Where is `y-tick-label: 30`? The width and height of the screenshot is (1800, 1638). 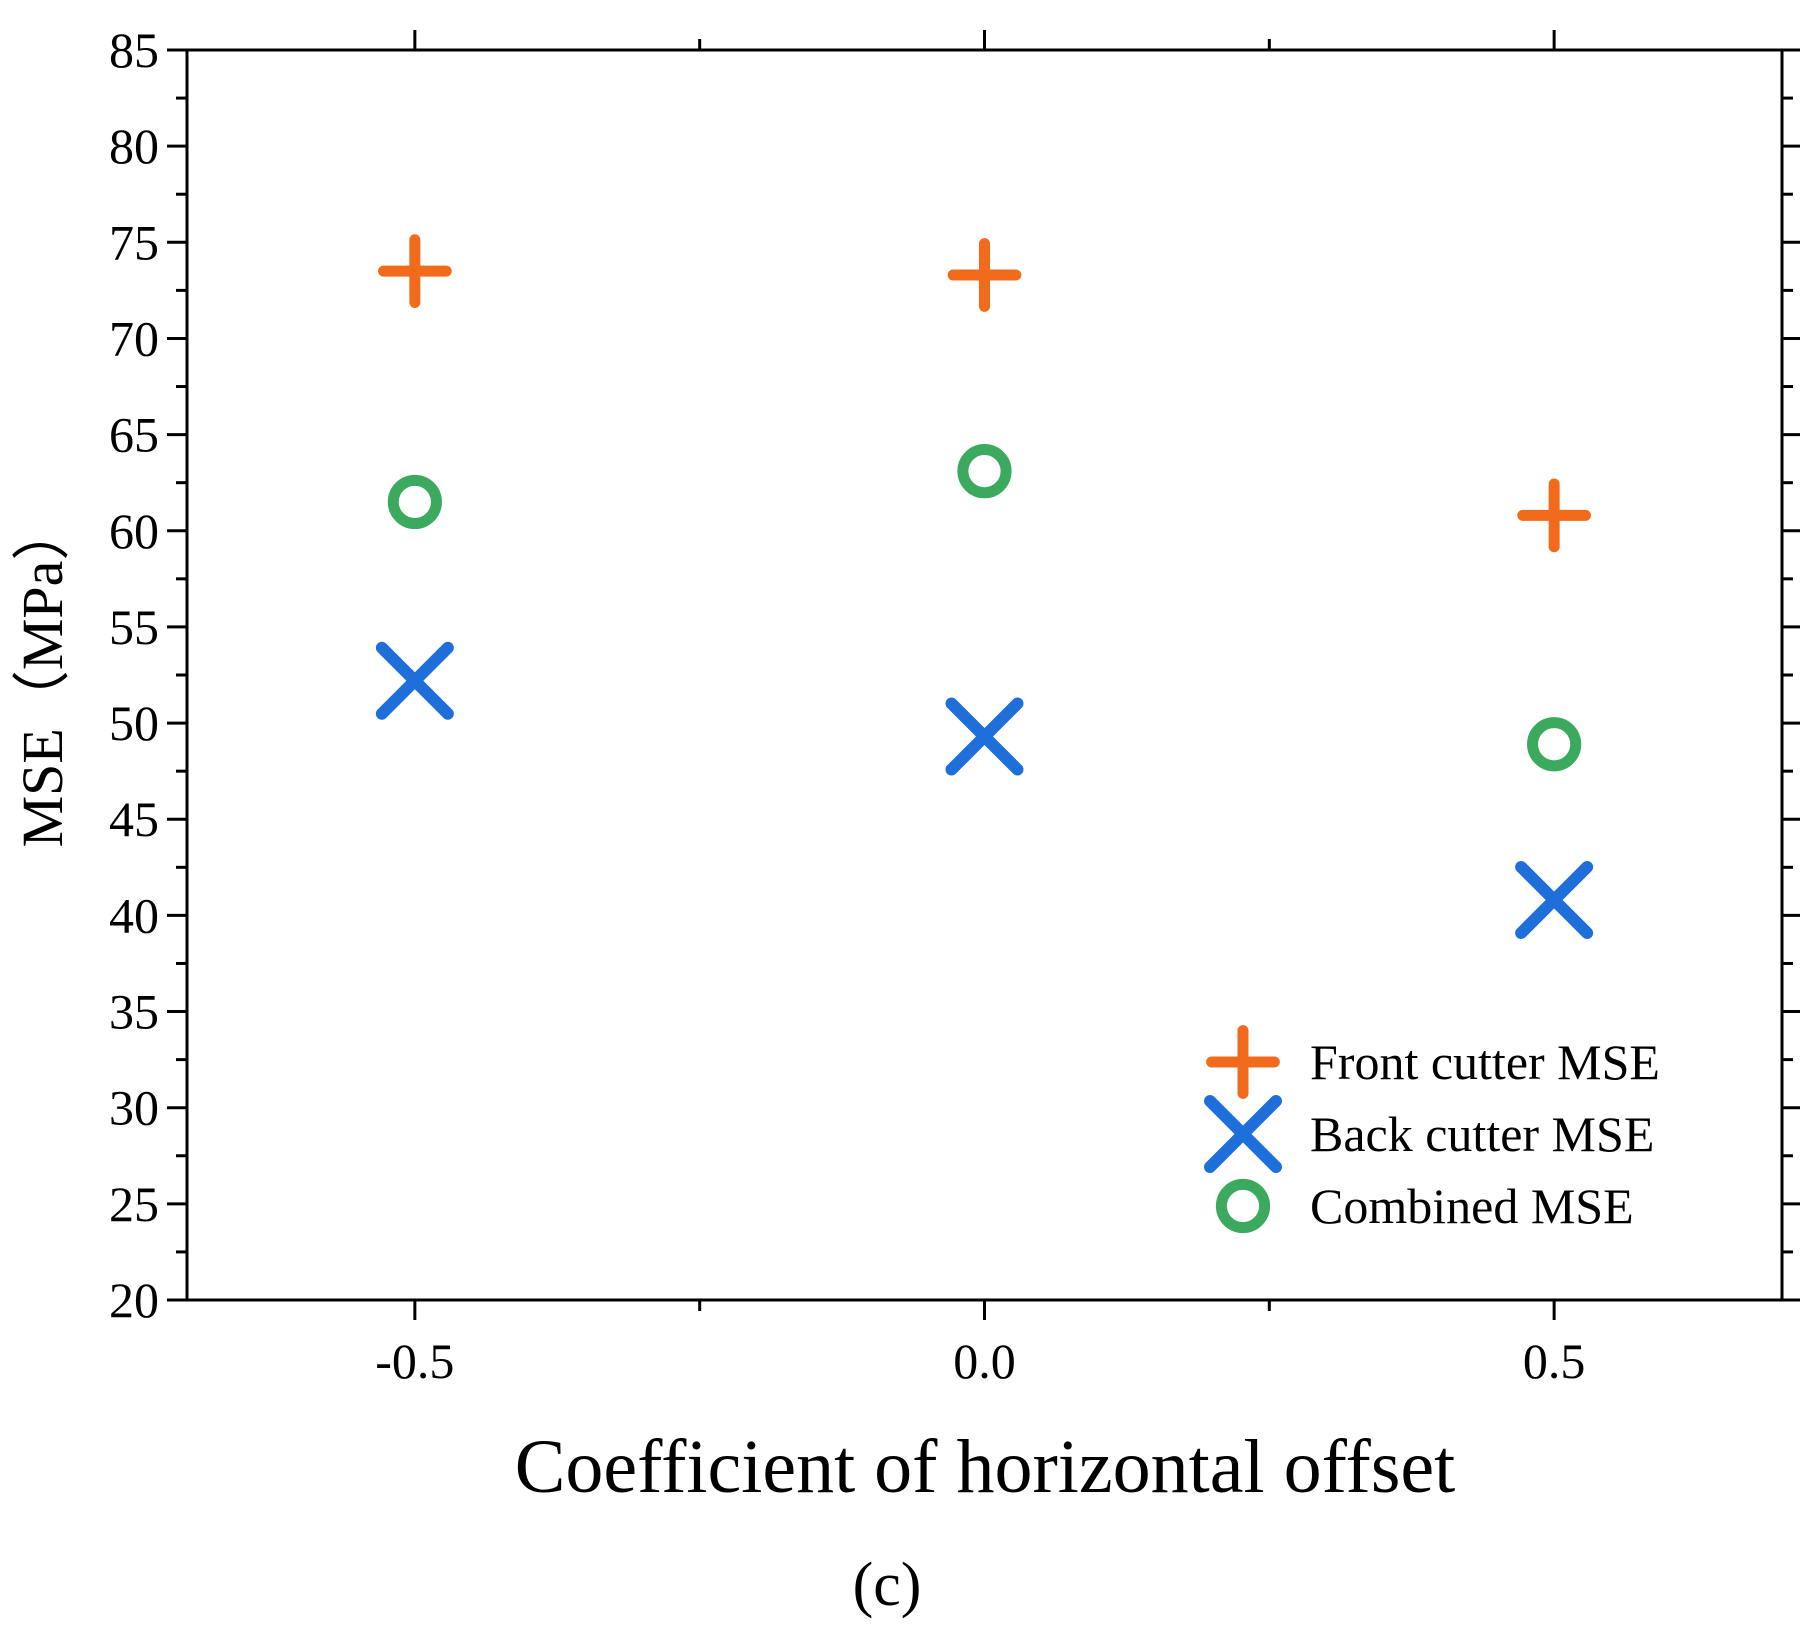 y-tick-label: 30 is located at coordinates (134, 1108).